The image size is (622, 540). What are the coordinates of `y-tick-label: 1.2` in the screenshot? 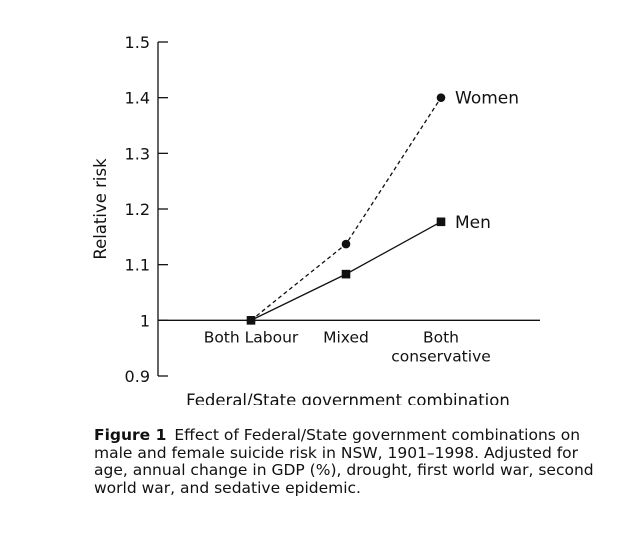 It's located at (137, 209).